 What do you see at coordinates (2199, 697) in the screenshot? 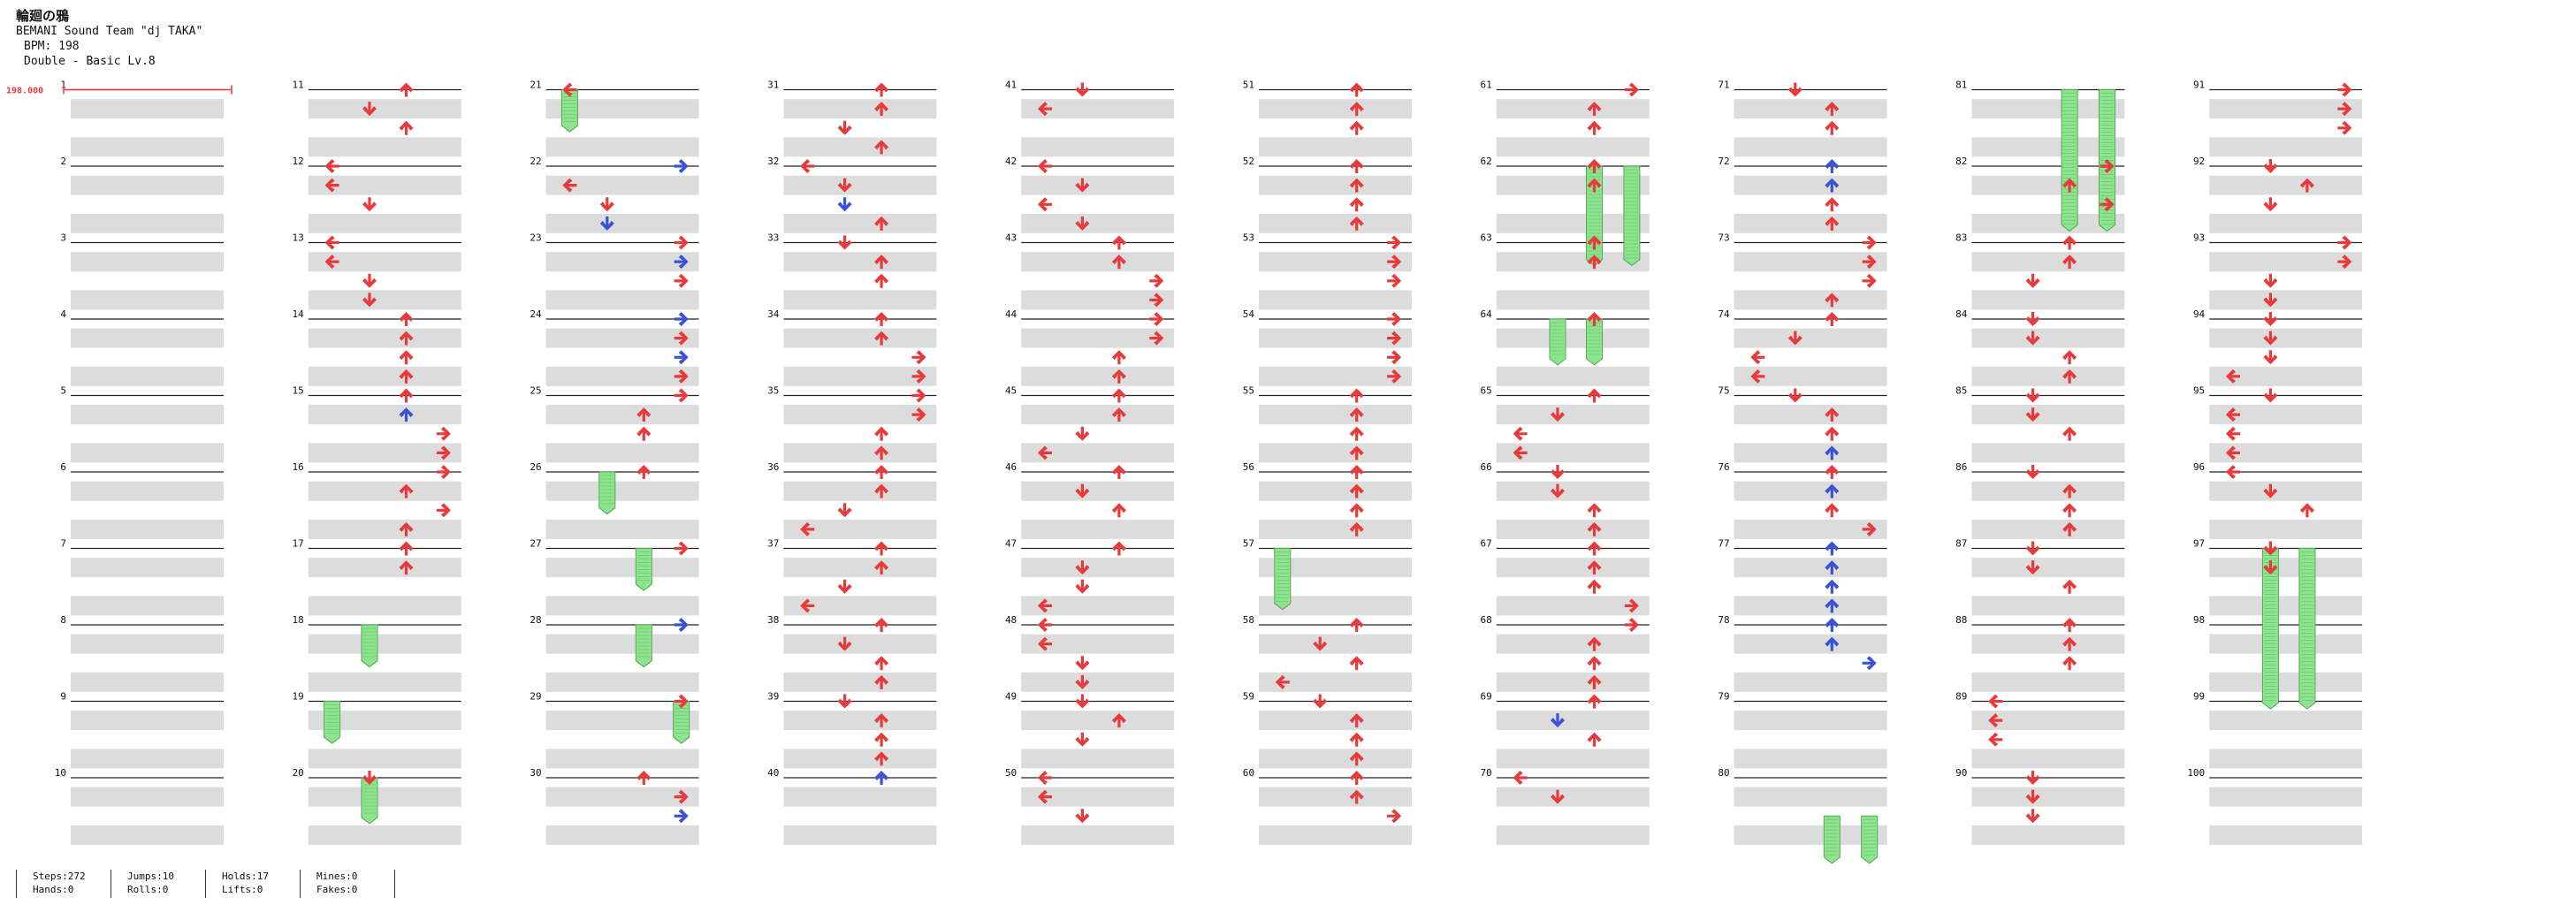
I see `measure-number: 99` at bounding box center [2199, 697].